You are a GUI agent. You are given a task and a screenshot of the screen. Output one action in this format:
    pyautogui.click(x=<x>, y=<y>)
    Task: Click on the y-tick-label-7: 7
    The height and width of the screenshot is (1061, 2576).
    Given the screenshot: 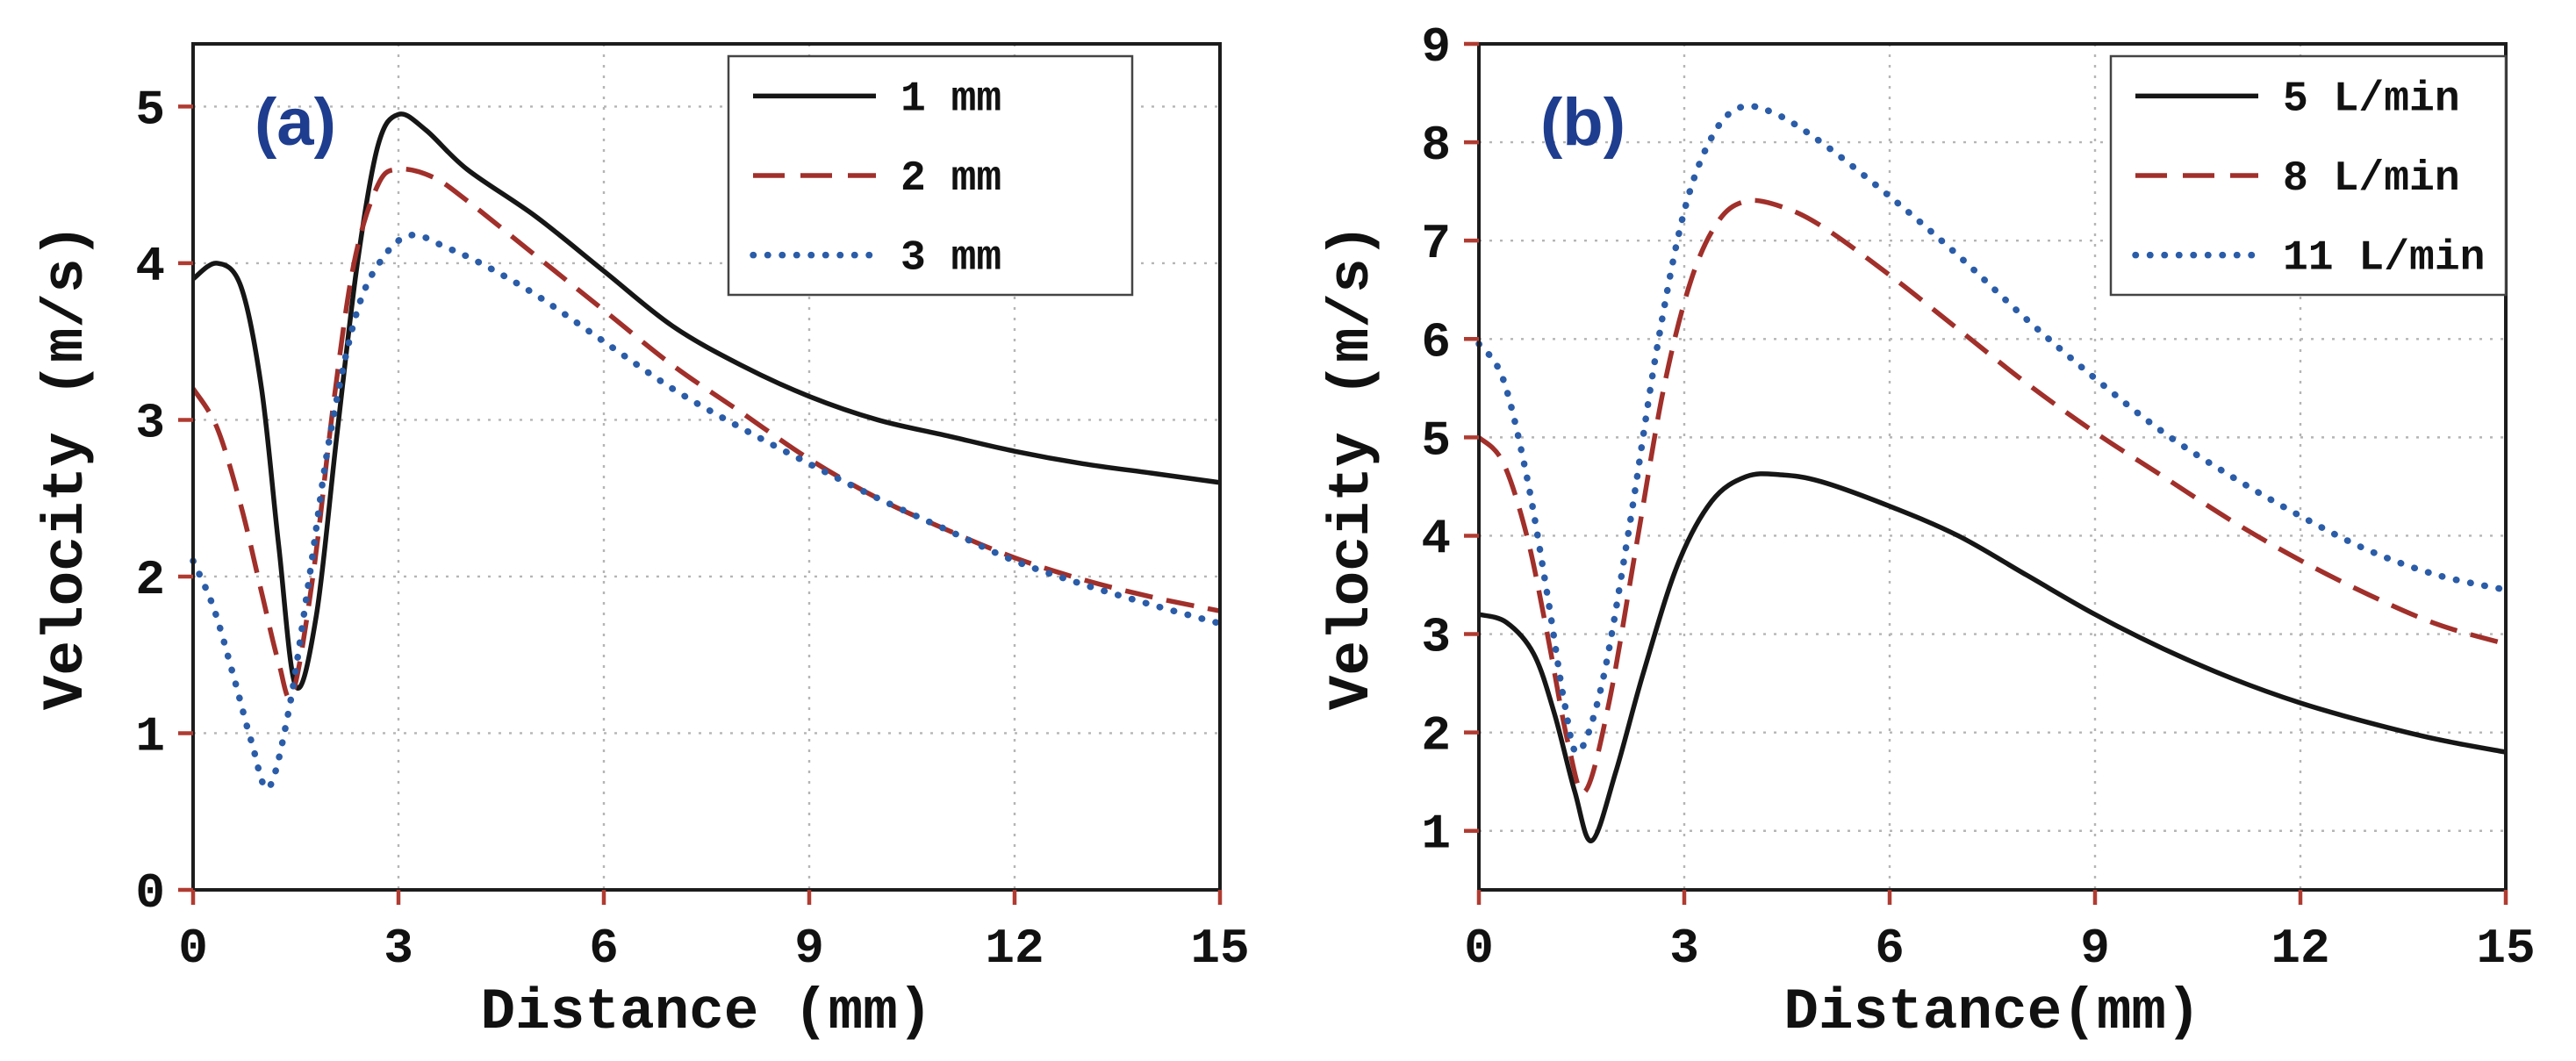 What is the action you would take?
    pyautogui.click(x=1436, y=244)
    